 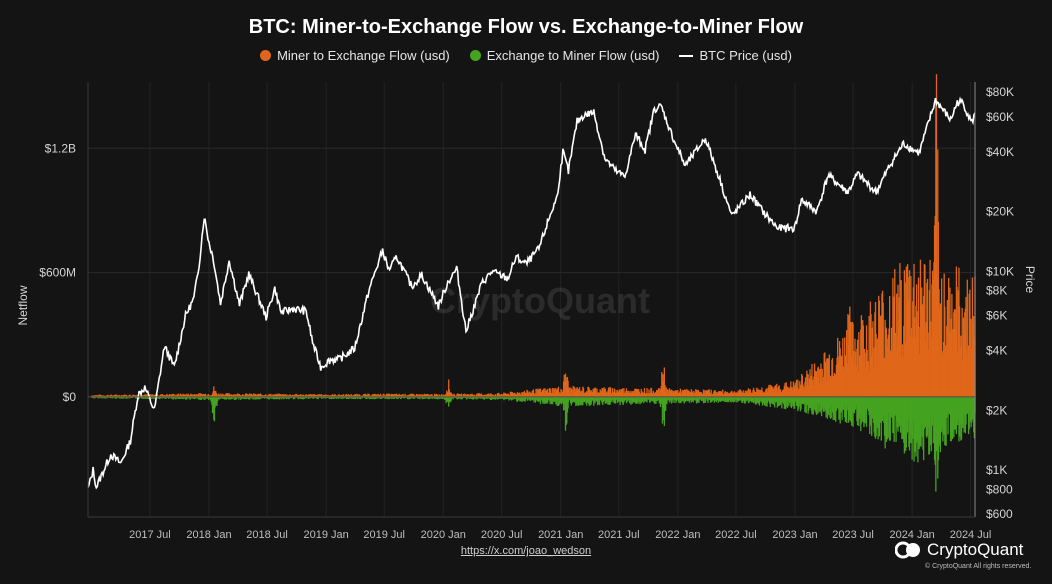 I want to click on cryptoquant-logo-icon, so click(x=907, y=550).